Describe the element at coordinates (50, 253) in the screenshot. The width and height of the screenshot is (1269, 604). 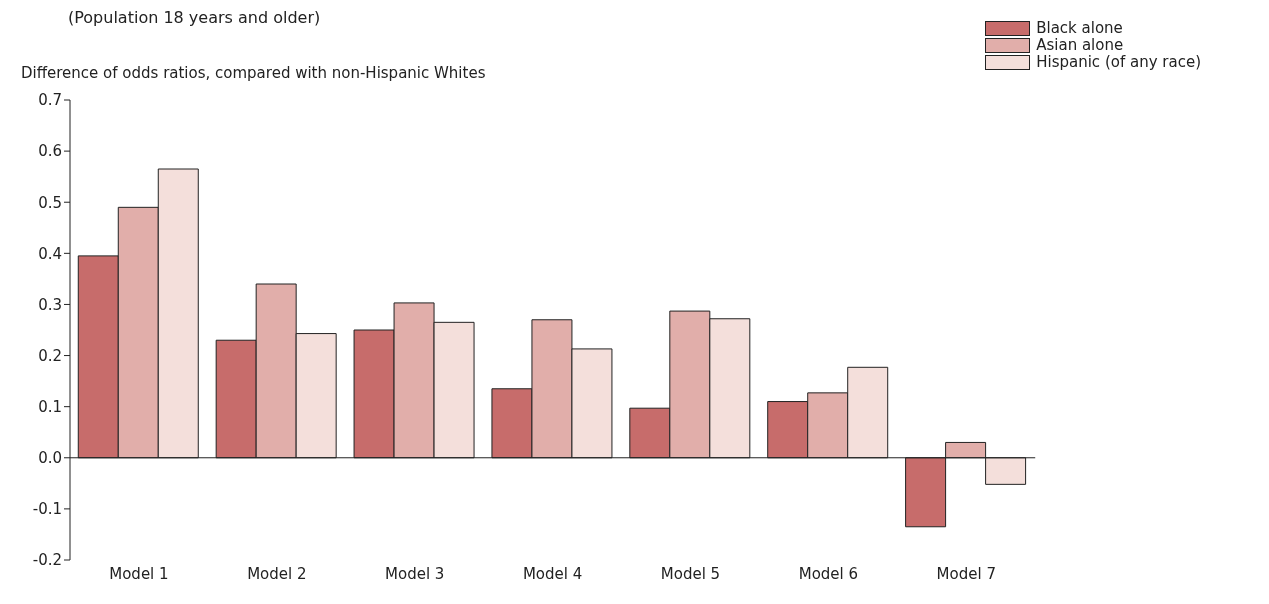
I see `y-tick-label: 0.4` at that location.